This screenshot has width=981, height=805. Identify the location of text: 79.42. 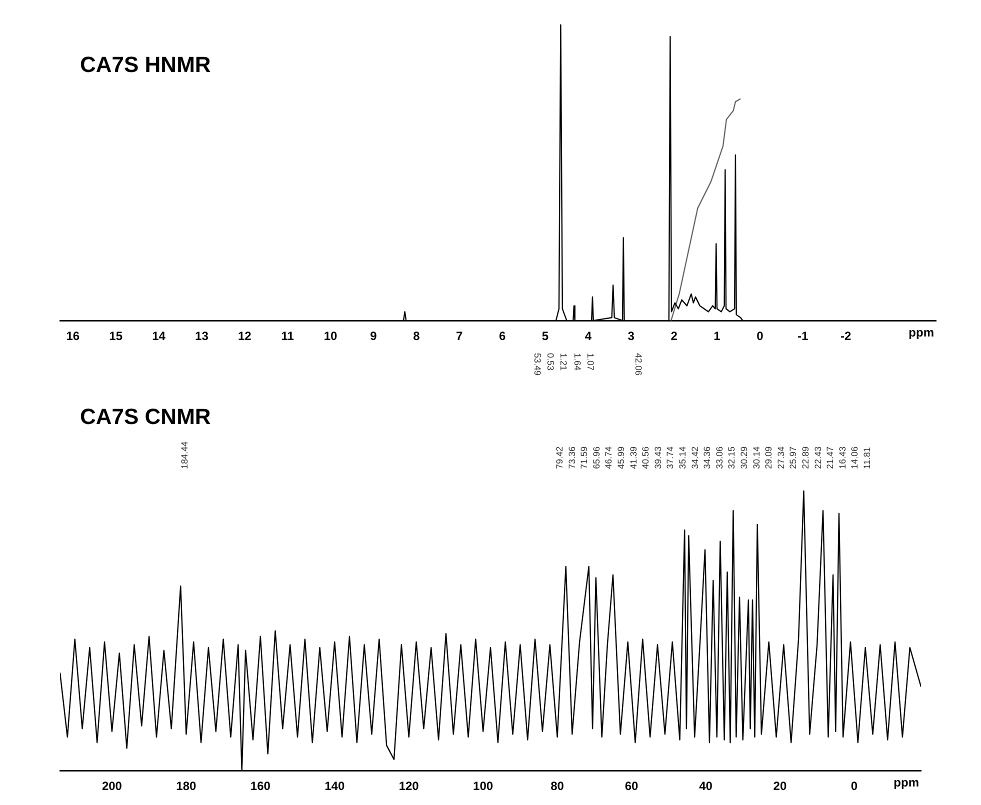
(559, 457).